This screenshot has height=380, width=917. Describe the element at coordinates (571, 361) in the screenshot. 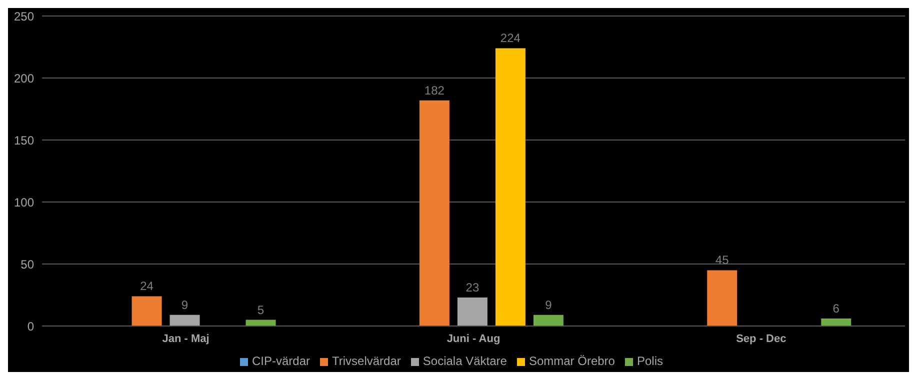

I see `legend-label: Sommar Örebro` at that location.